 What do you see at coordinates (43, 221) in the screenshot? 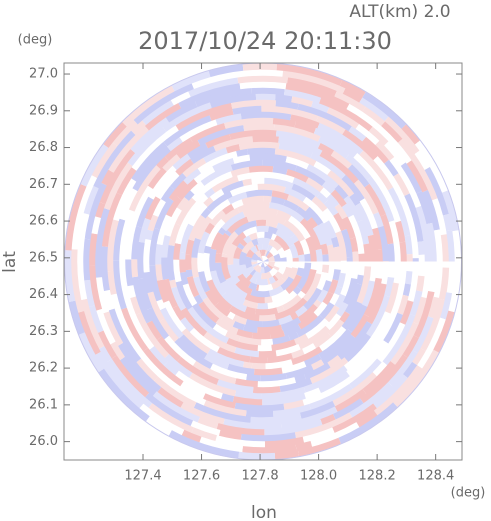
I see `y-tick-label: 26.6` at bounding box center [43, 221].